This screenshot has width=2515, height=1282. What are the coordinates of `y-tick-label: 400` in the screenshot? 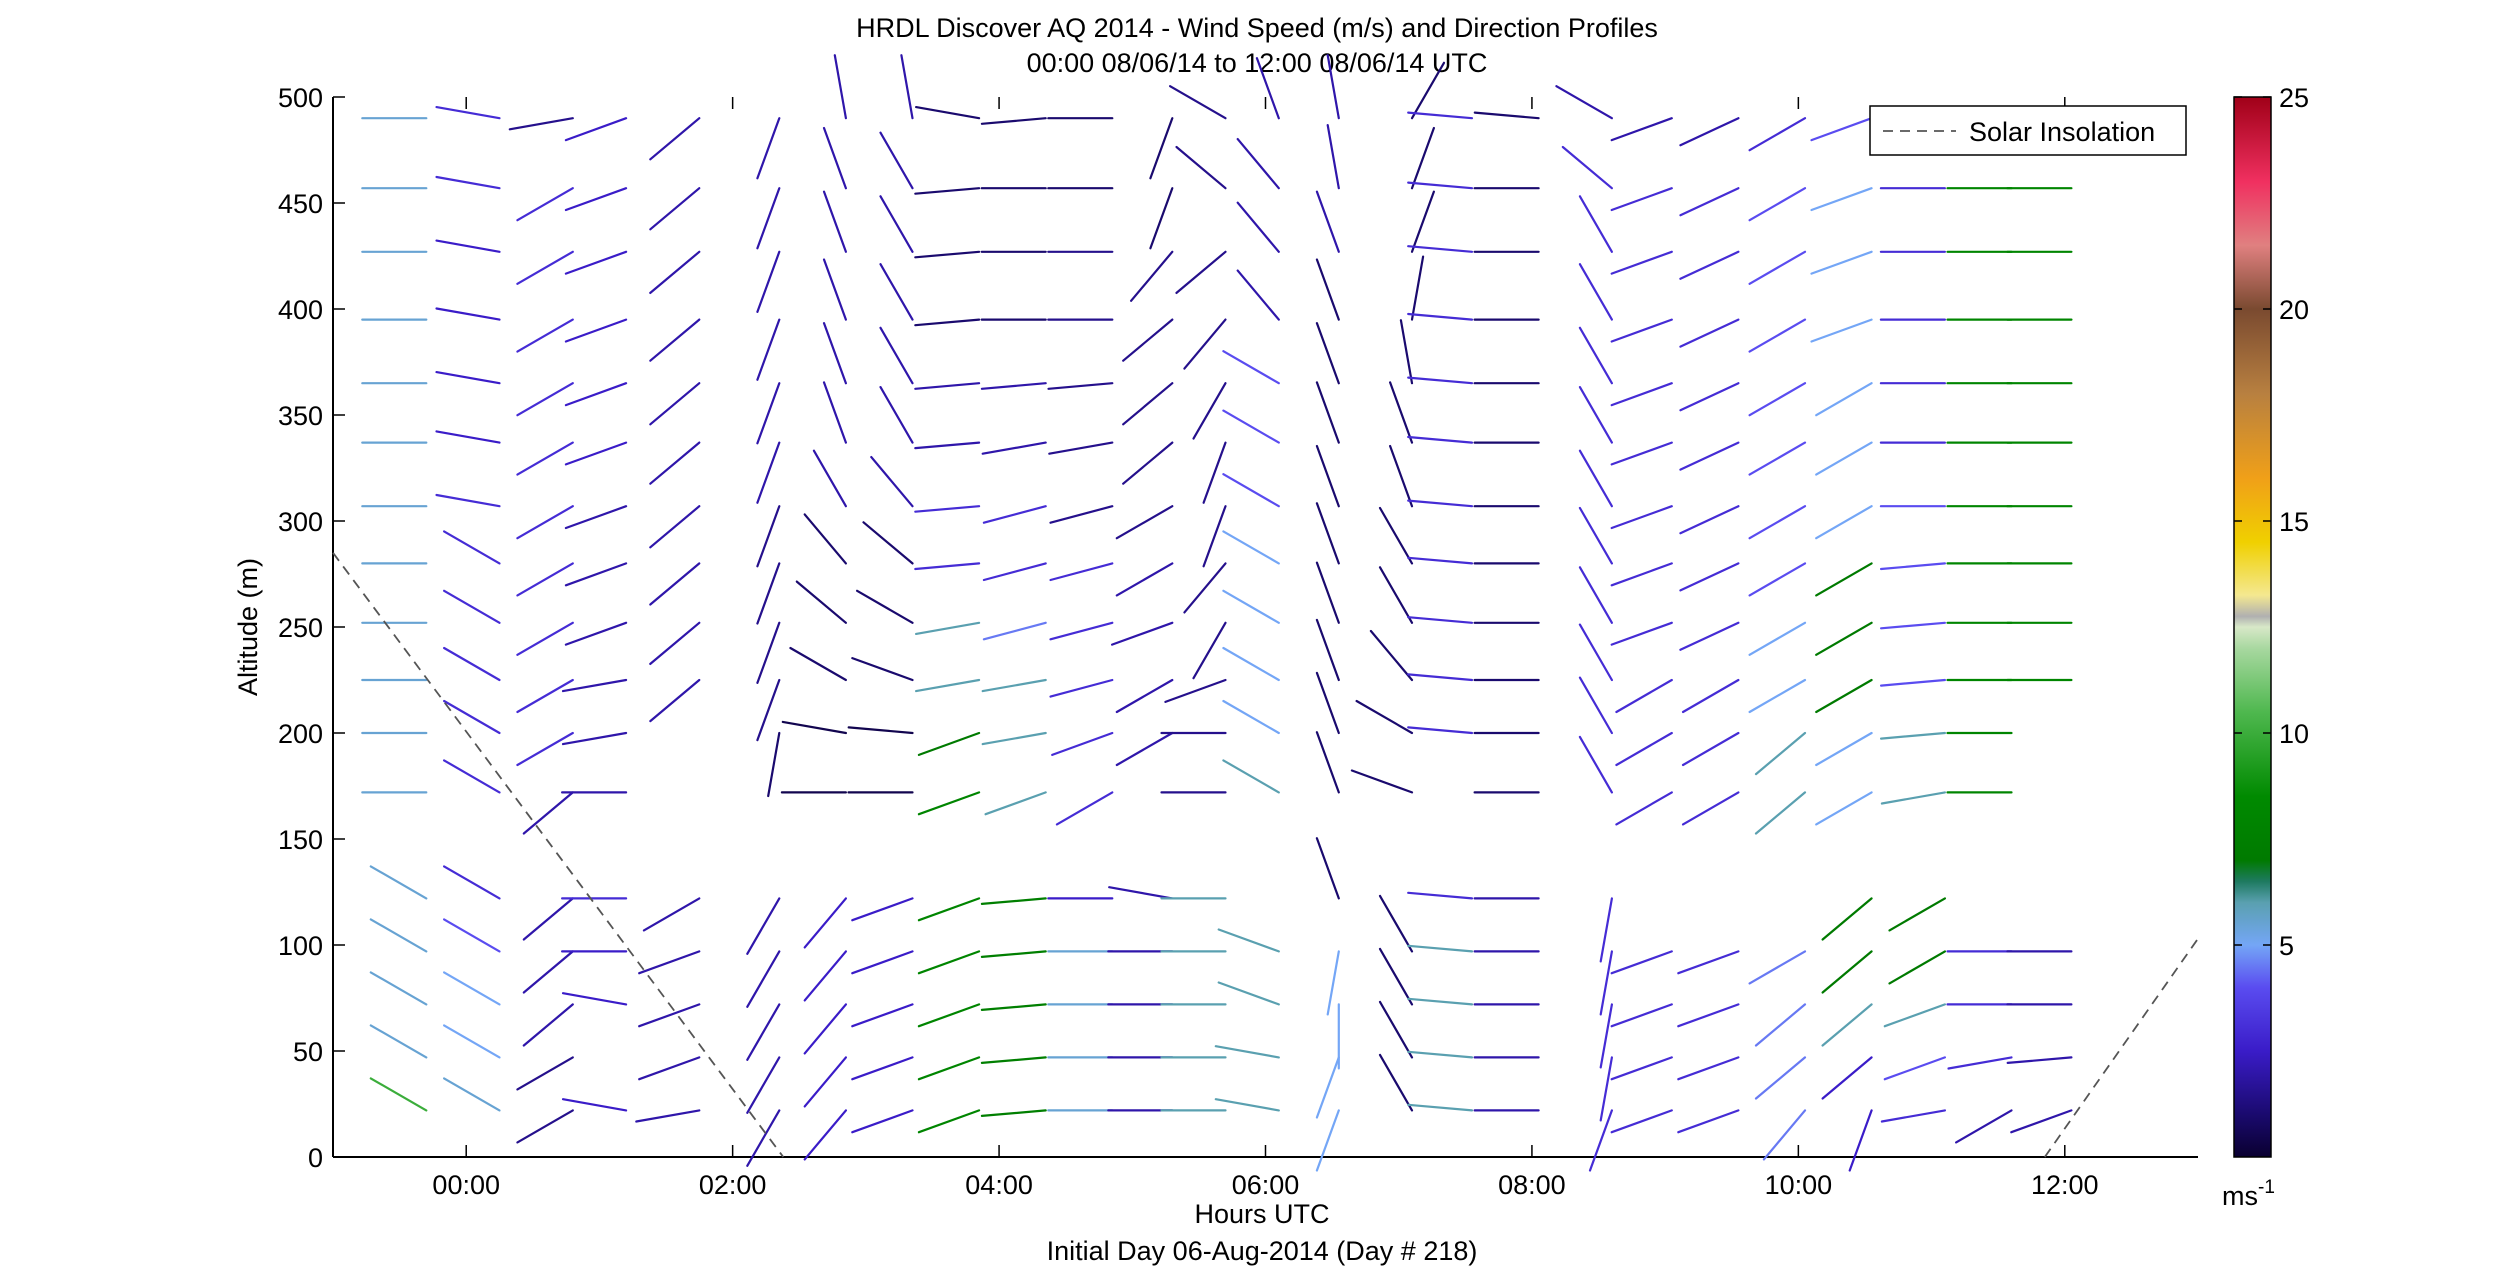 It's located at (300, 310).